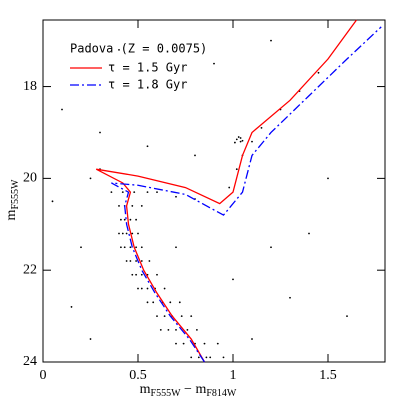 The width and height of the screenshot is (407, 407). I want to click on legend-label: τ = 1.5 Gyr, so click(147, 68).